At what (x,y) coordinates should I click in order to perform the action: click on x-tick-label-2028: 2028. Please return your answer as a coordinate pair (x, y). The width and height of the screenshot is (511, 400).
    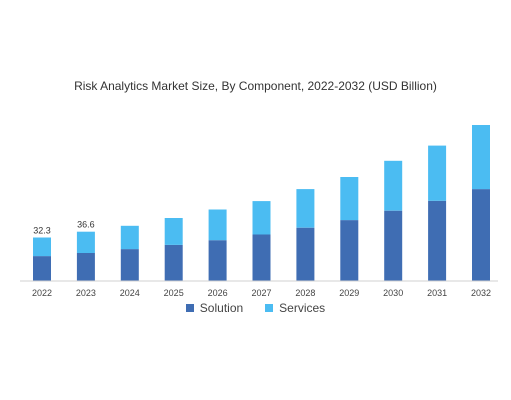
    Looking at the image, I should click on (305, 293).